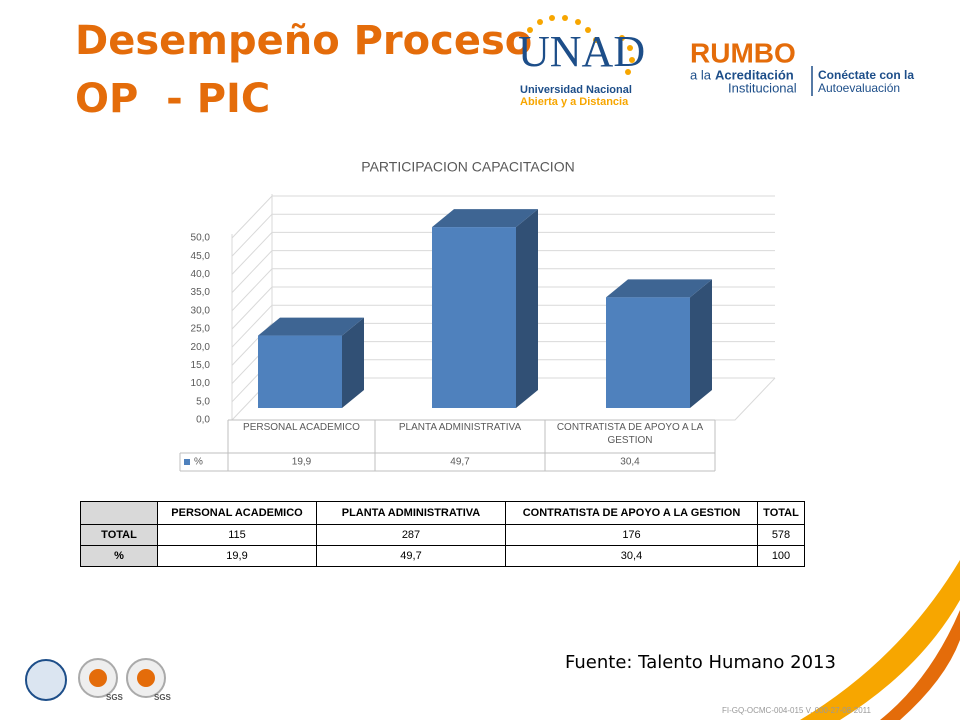  Describe the element at coordinates (796, 710) in the screenshot. I see `footer: FI-GQ-OCMC-004-015 V. 000-27-08-2011` at that location.